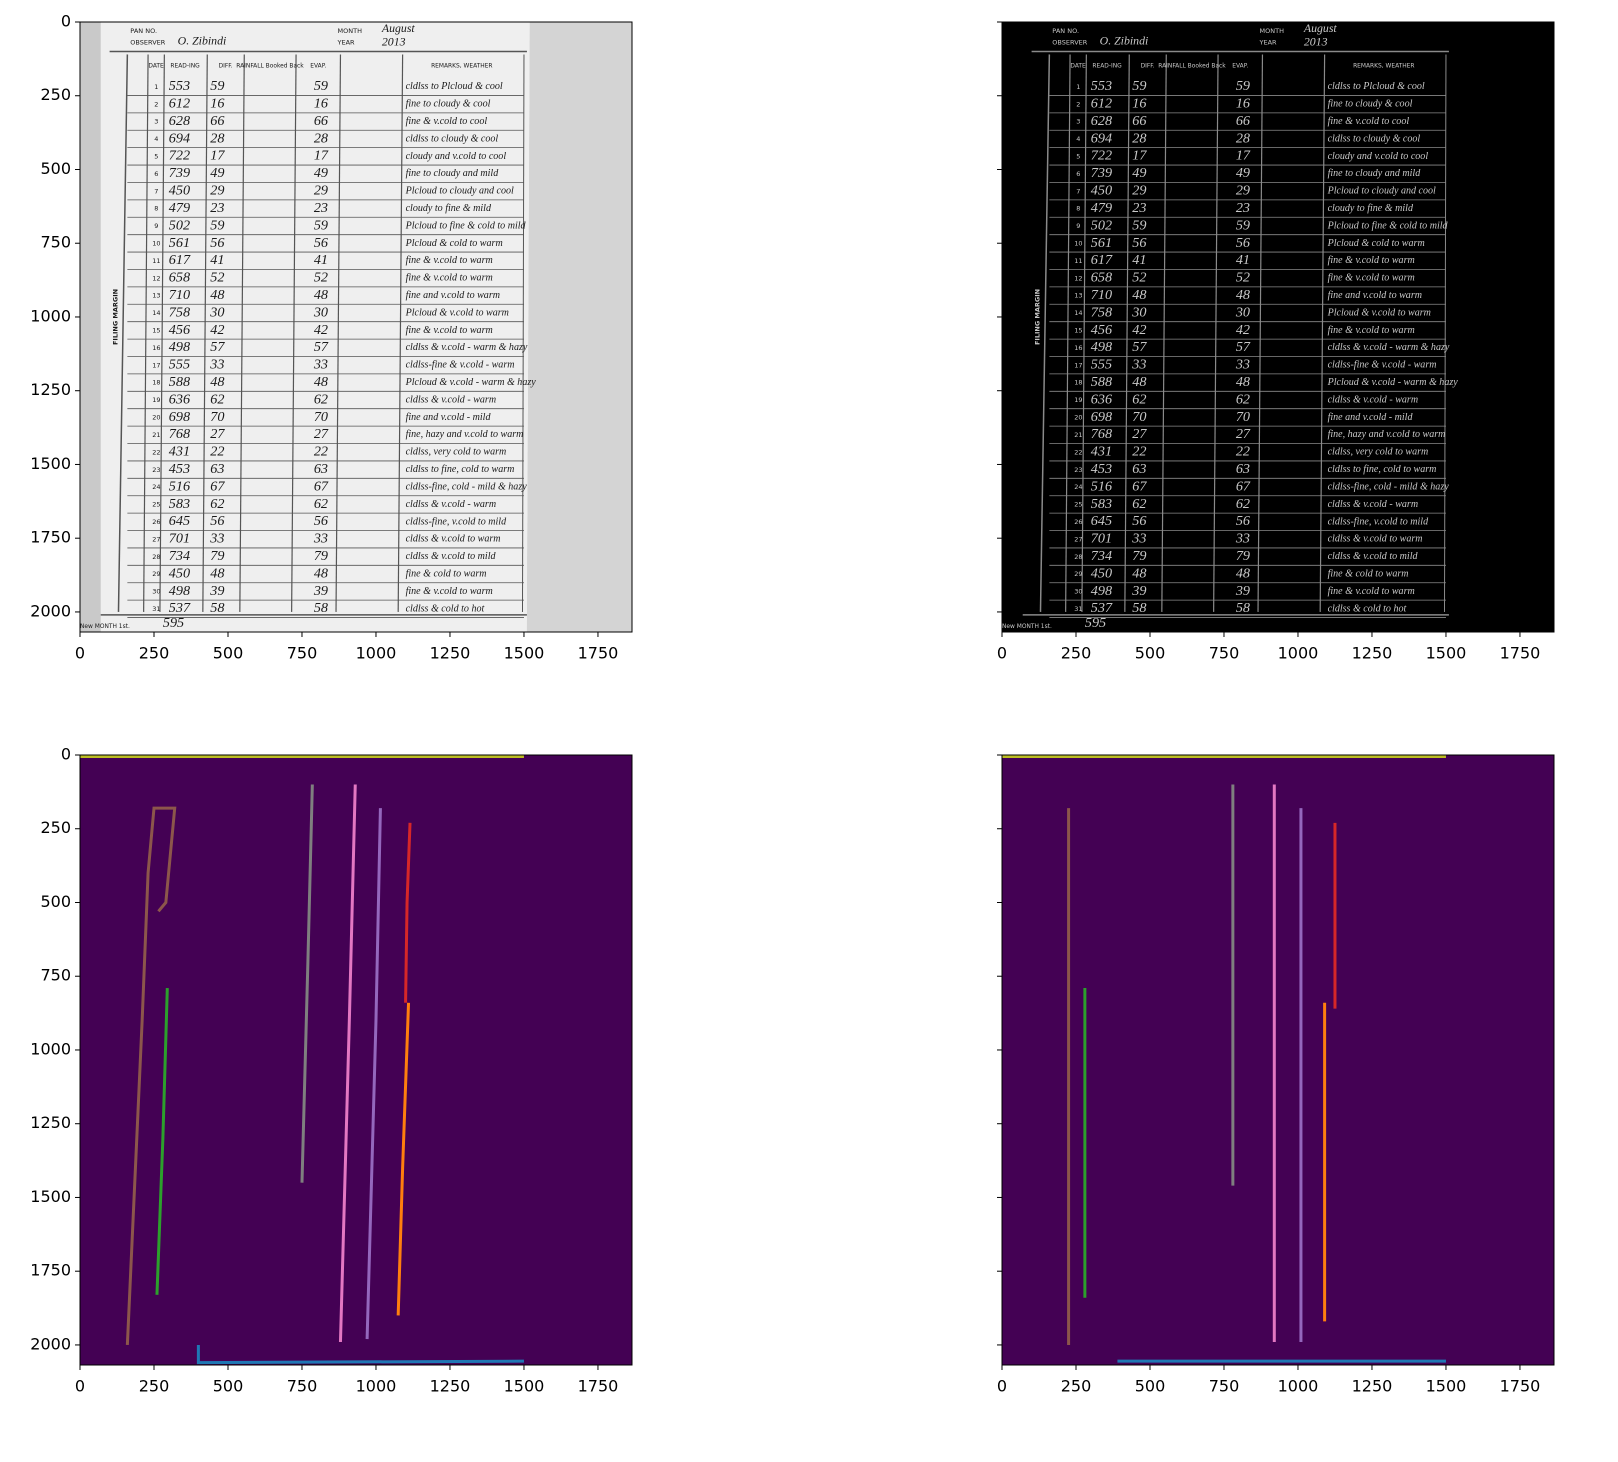 The width and height of the screenshot is (1618, 1462). What do you see at coordinates (321, 556) in the screenshot?
I see `form-text: 79` at bounding box center [321, 556].